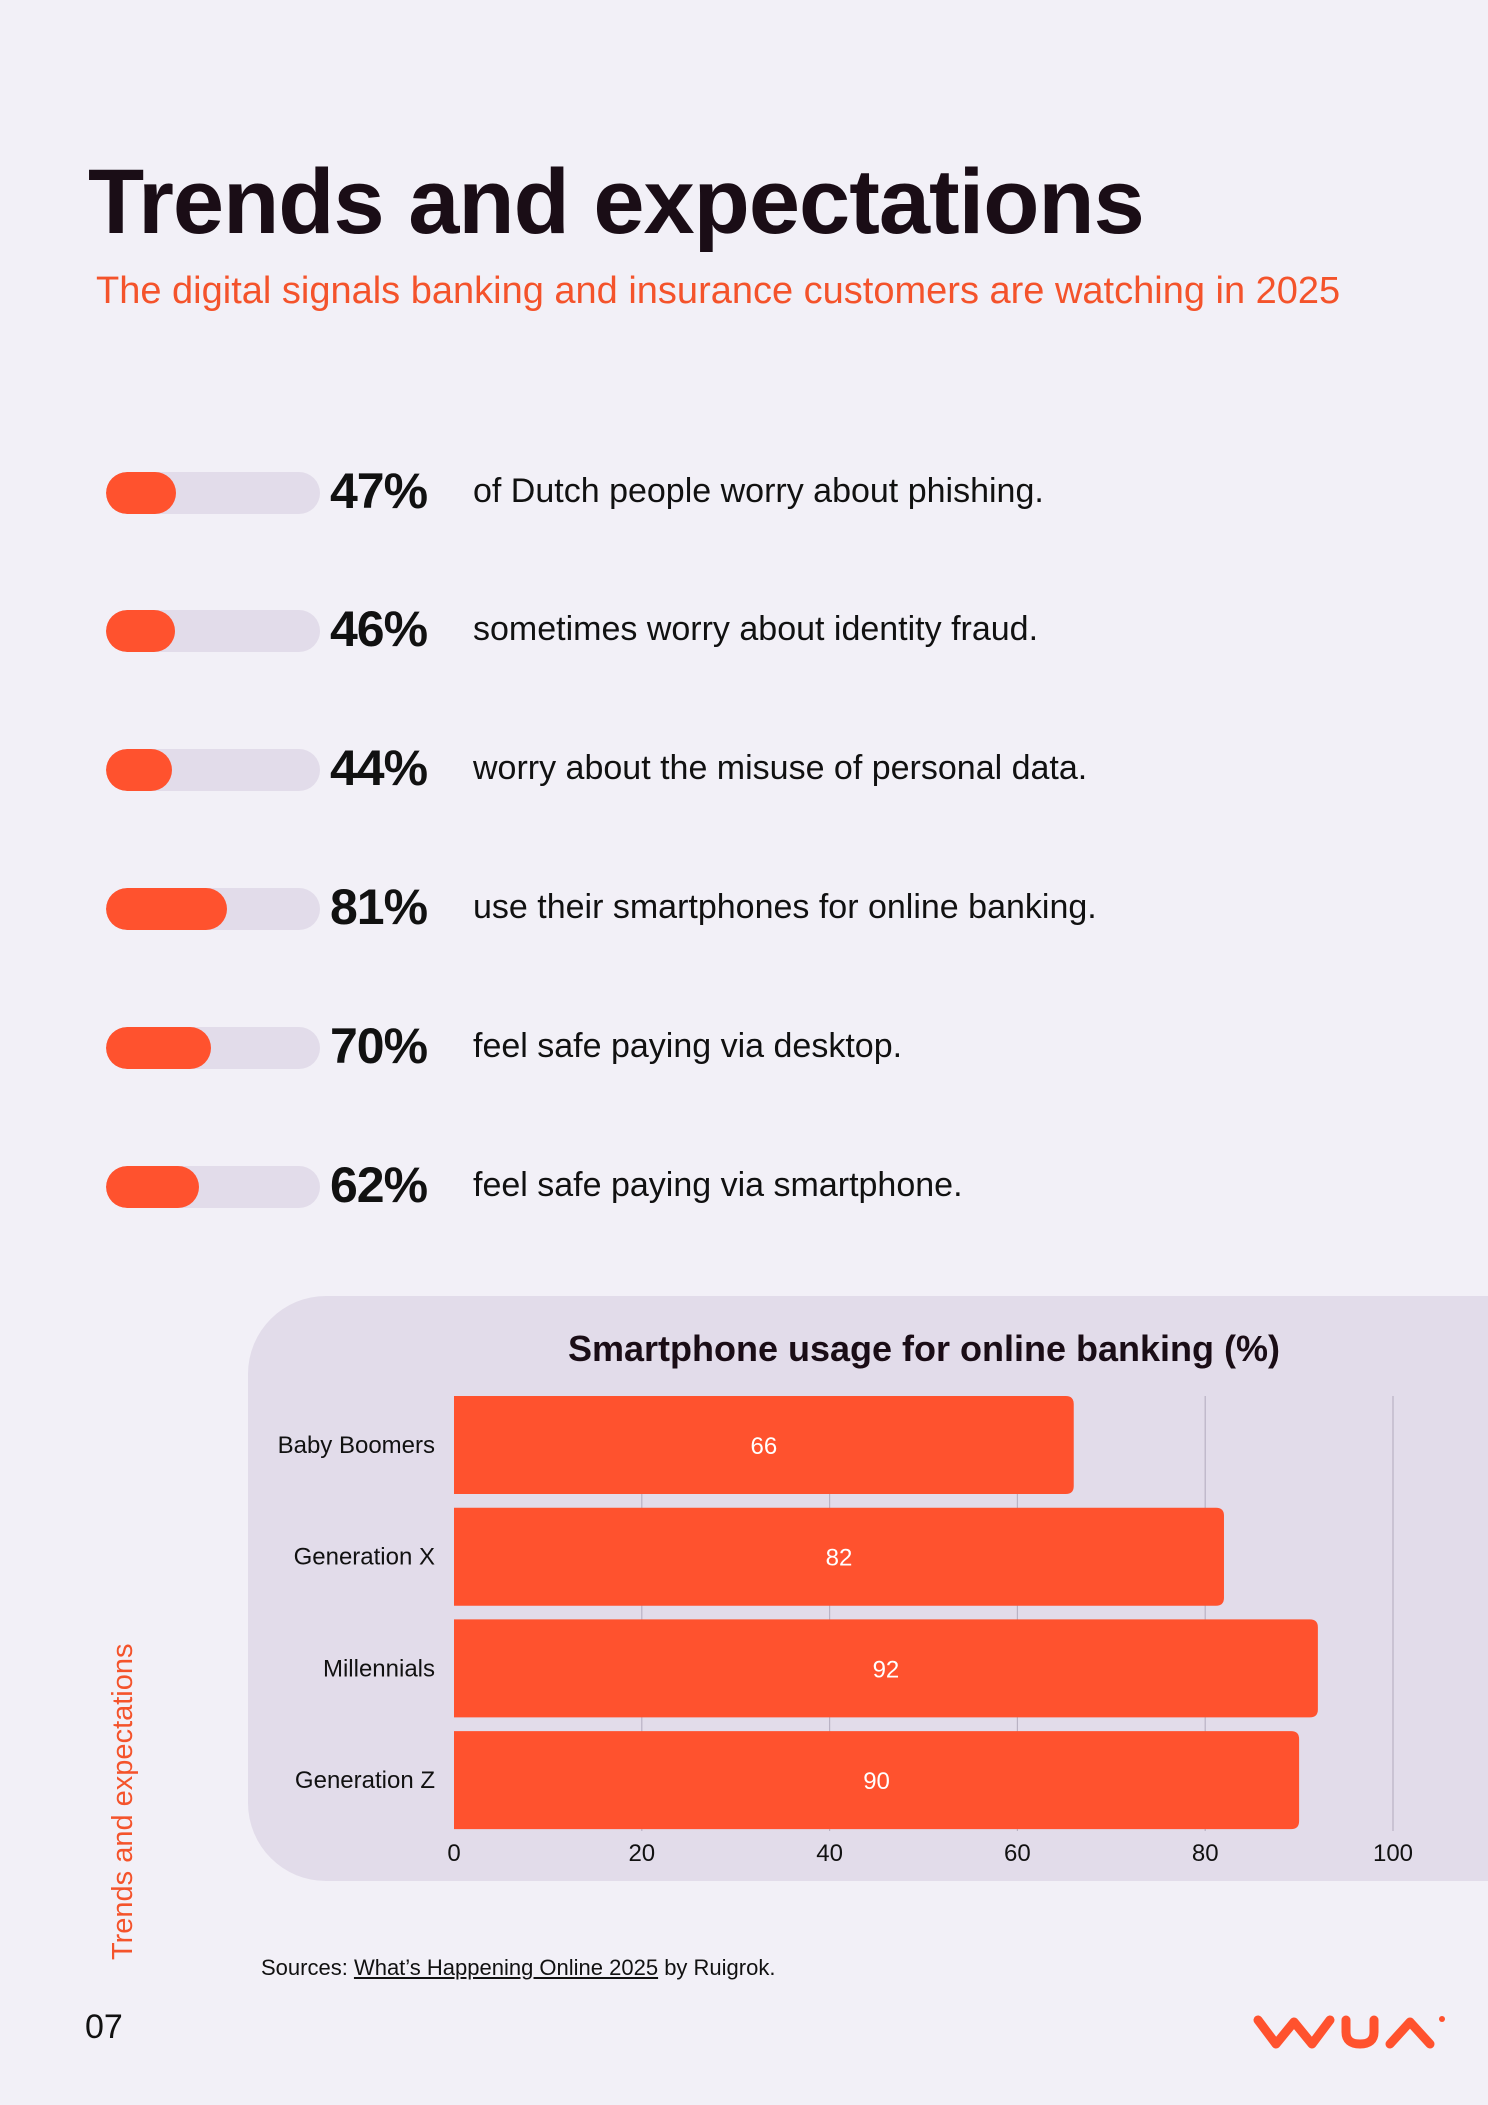 This screenshot has height=2105, width=1488. What do you see at coordinates (924, 1348) in the screenshot?
I see `chart-title: Smartphone usage for online banking (%)` at bounding box center [924, 1348].